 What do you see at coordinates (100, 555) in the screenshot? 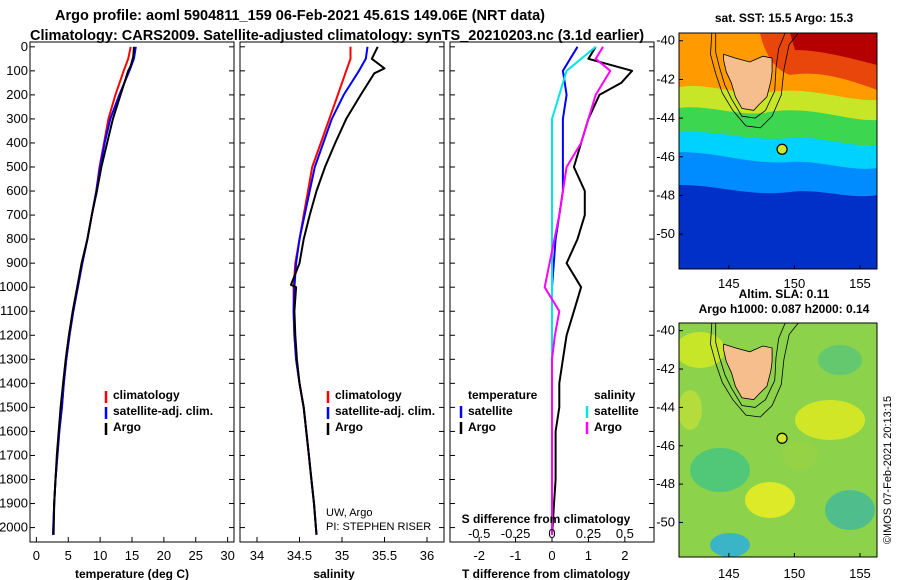
I see `x-tick-label: 10` at bounding box center [100, 555].